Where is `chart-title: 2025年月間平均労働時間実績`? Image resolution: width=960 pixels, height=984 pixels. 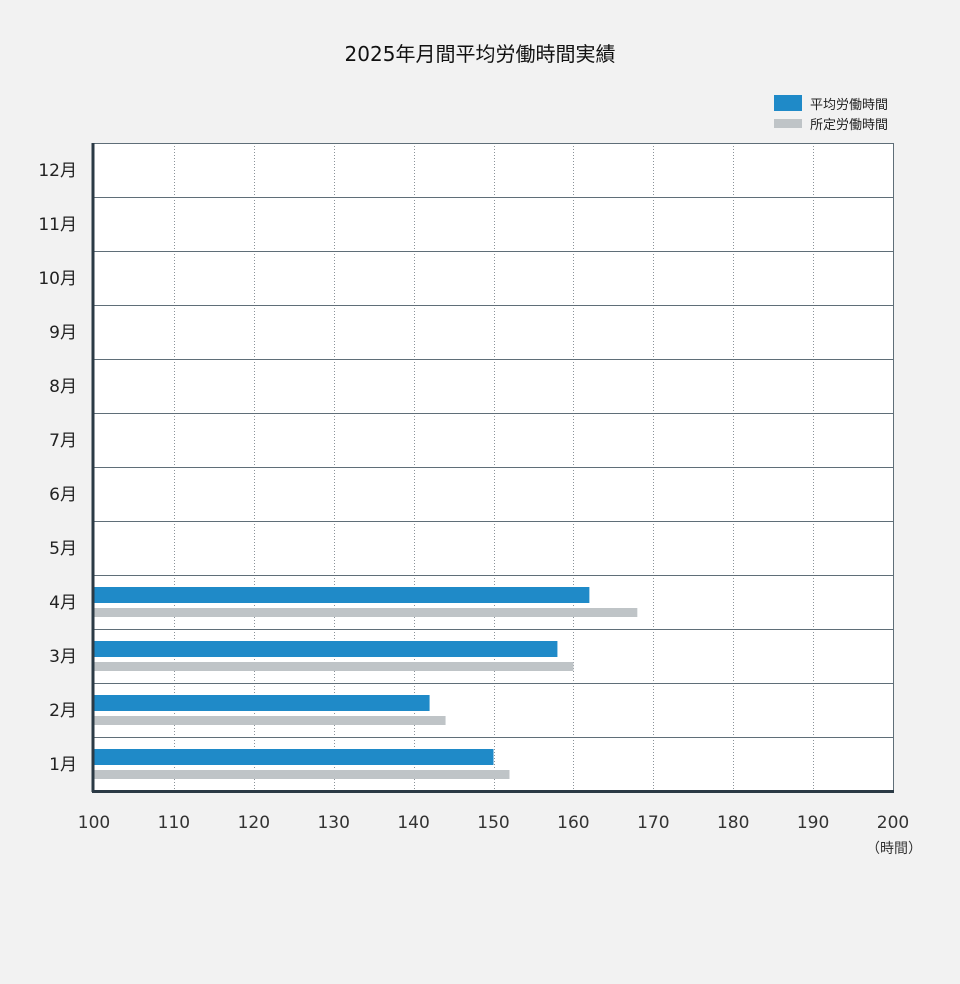 chart-title: 2025年月間平均労働時間実績 is located at coordinates (480, 54).